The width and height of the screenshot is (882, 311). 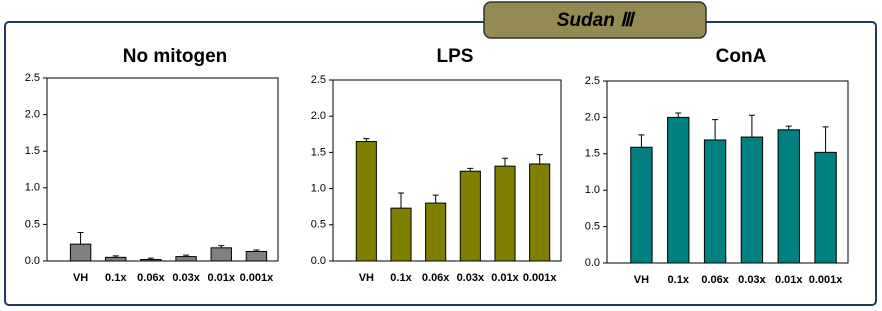 I want to click on figure-title: Sudan Ⅲ, so click(x=596, y=20).